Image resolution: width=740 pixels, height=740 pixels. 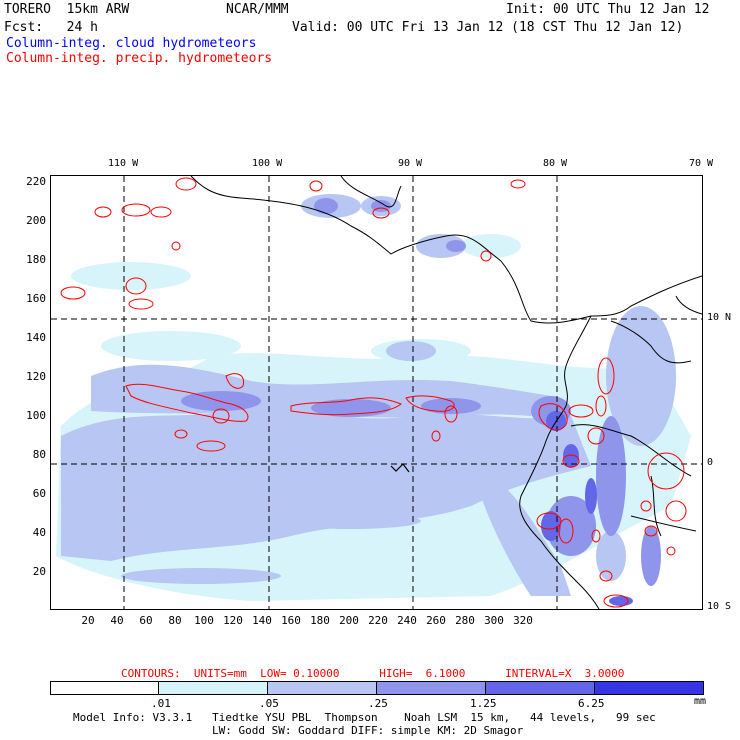 I want to click on y-tick: 80, so click(x=39, y=454).